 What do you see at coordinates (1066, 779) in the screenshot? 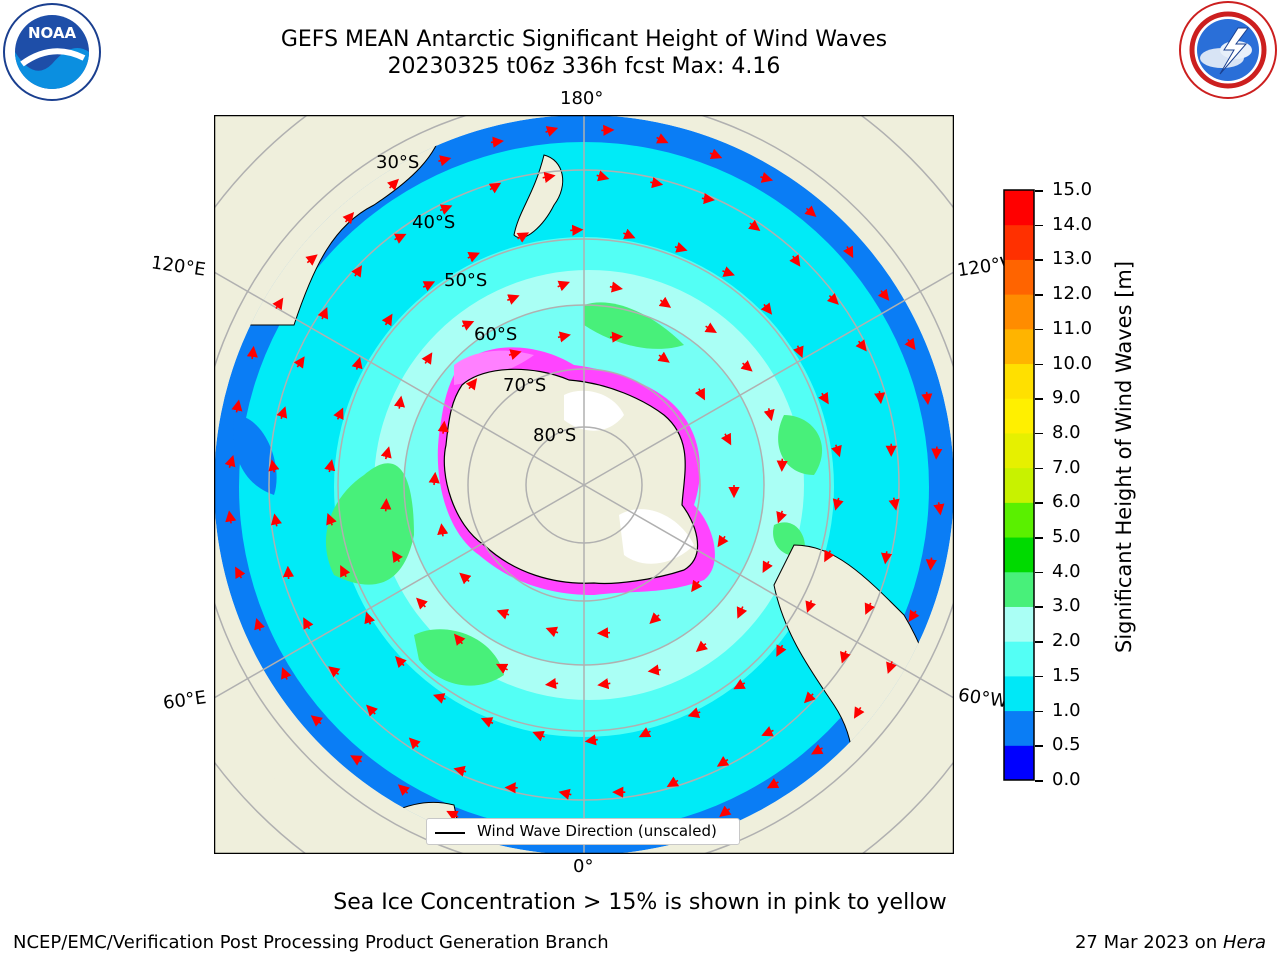
I see `colorbar-tick-label: 0.0` at bounding box center [1066, 779].